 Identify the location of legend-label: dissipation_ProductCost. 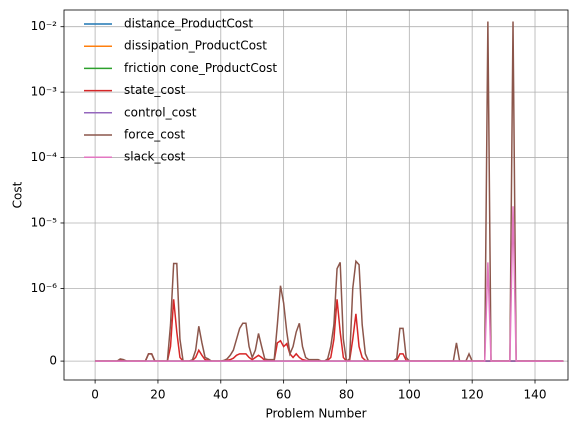
(195, 46).